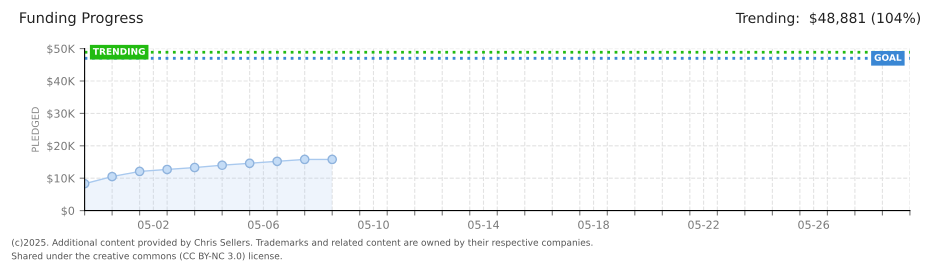  I want to click on x-tick-label: 05-14, so click(484, 224).